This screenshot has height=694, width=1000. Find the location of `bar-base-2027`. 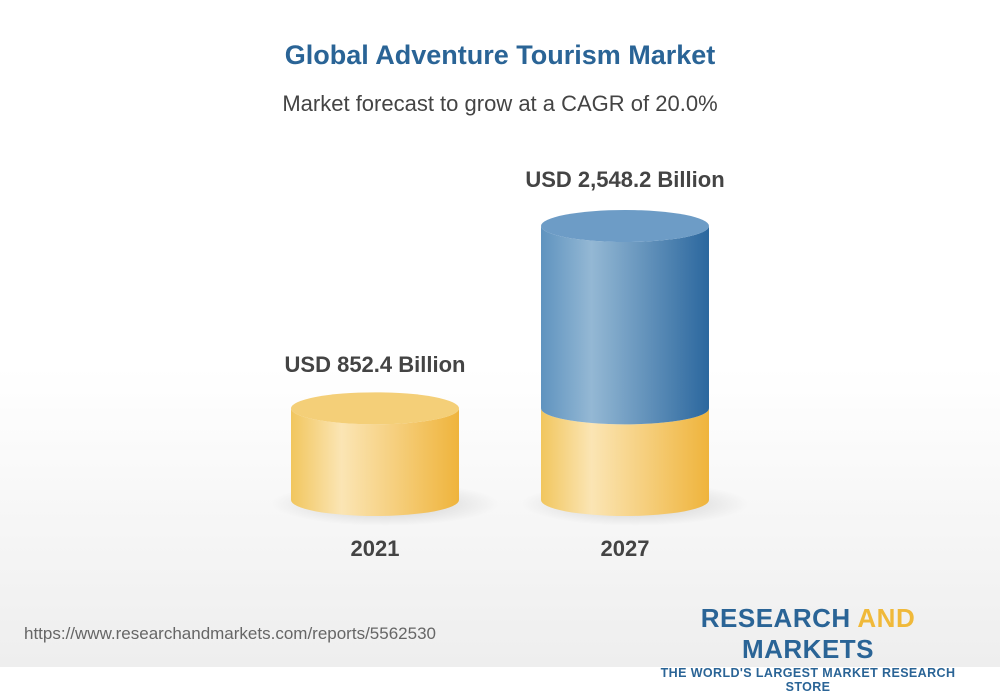

bar-base-2027 is located at coordinates (625, 462).